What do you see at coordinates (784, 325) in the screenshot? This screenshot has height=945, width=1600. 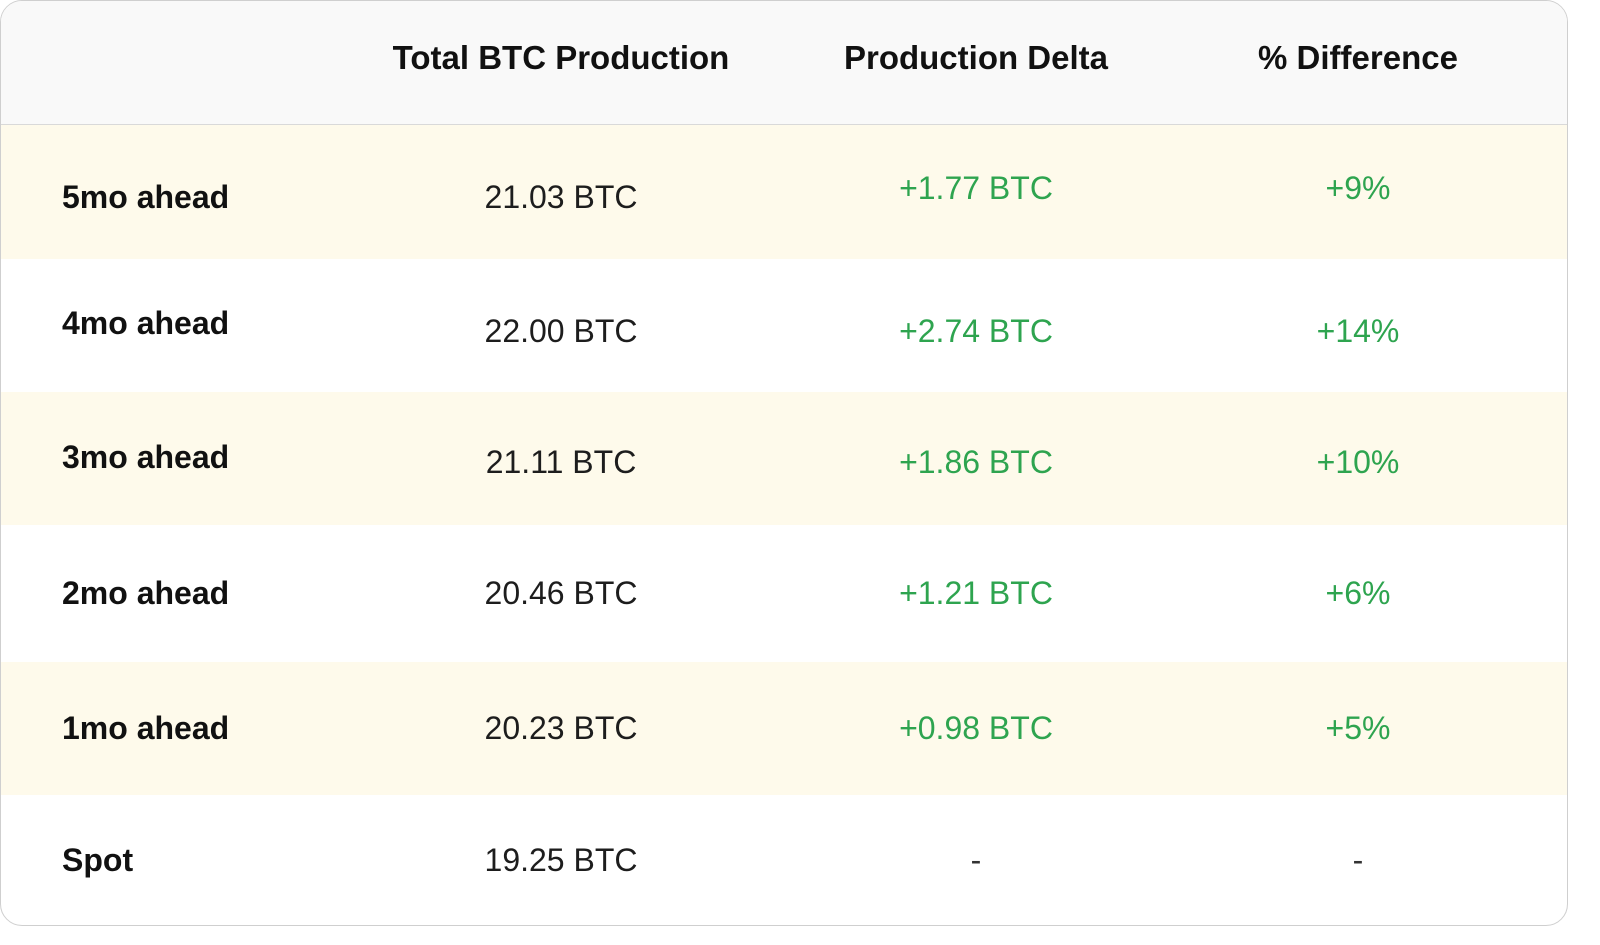 I see `table-row: 4mo ahead 22.00 BTC +2.74 BTC +14%` at bounding box center [784, 325].